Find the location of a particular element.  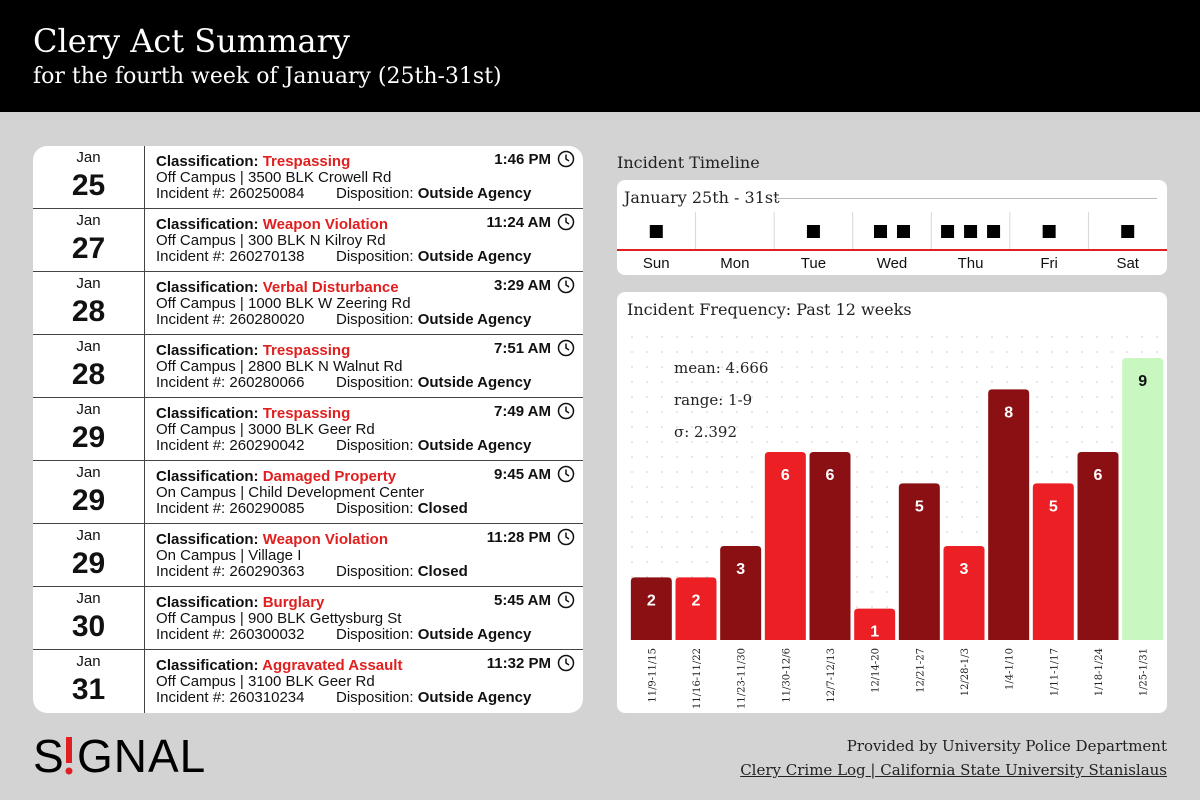

x-tick-label: 12/21-27 is located at coordinates (920, 670).